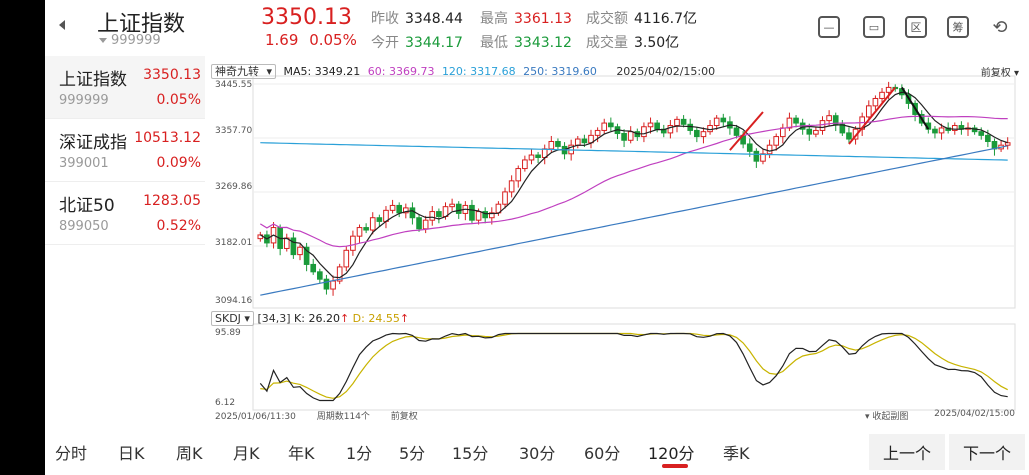 The image size is (1029, 475). I want to click on tab-day: 日K, so click(131, 453).